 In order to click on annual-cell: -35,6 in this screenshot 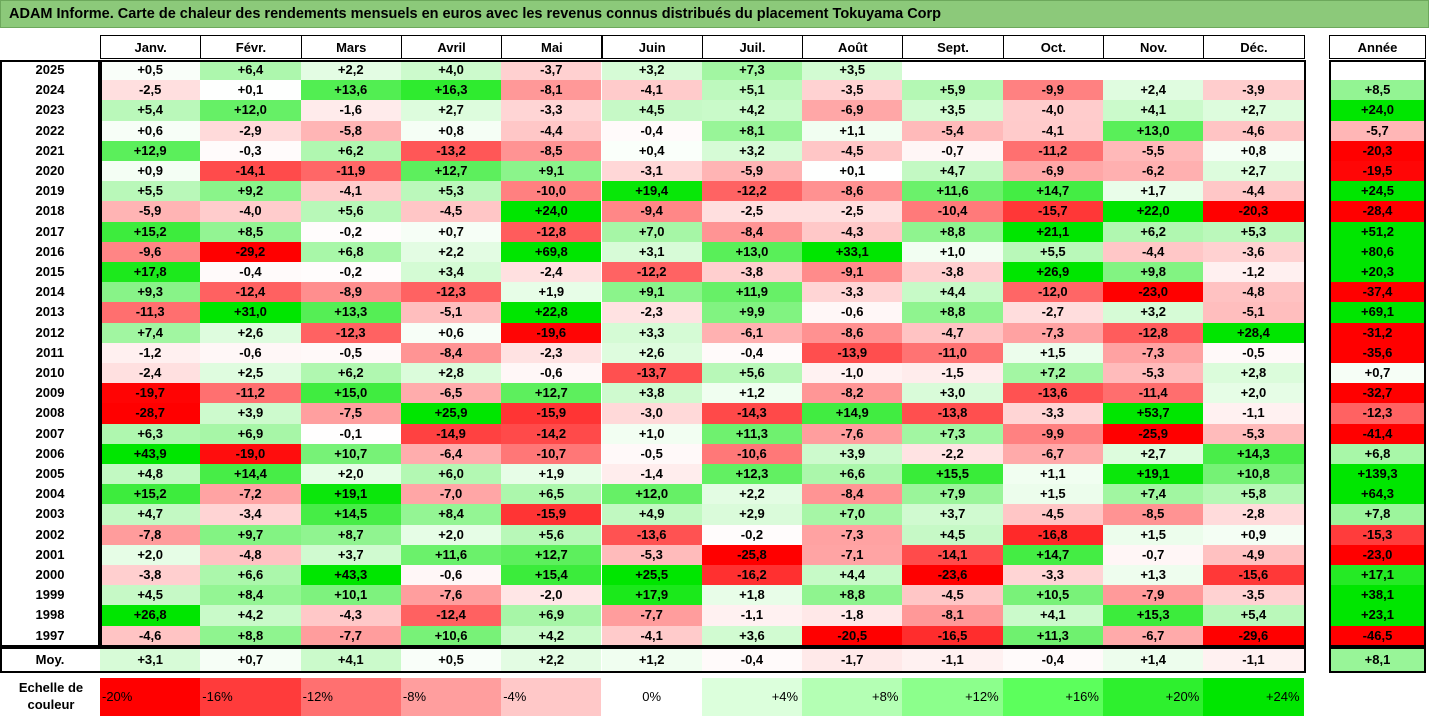, I will do `click(1377, 352)`.